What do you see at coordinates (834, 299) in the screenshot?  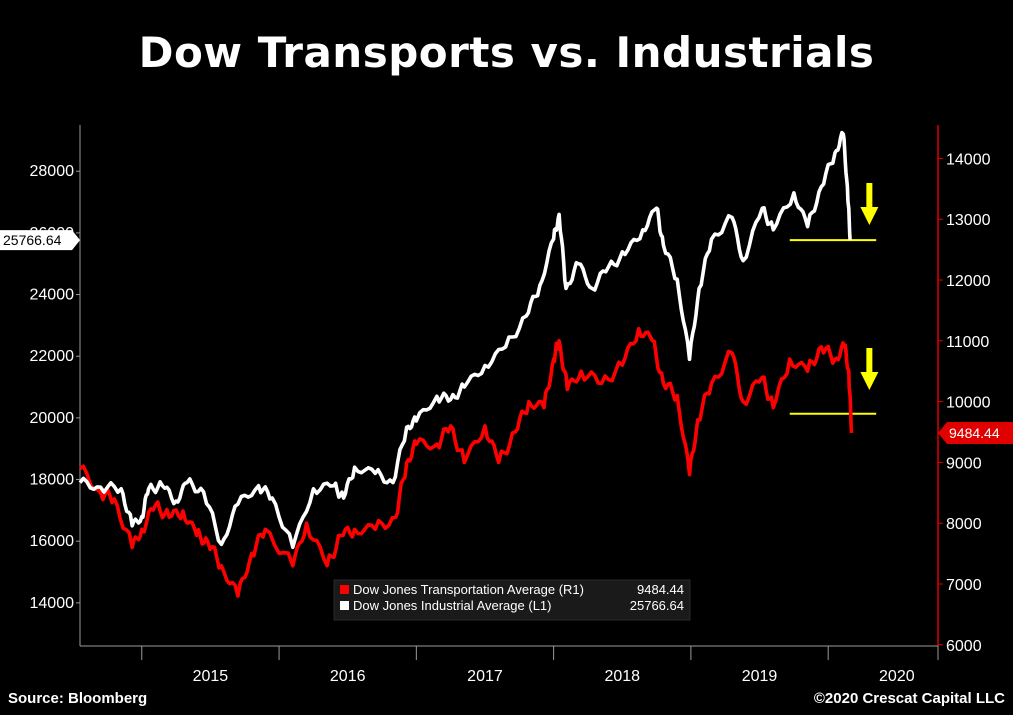 I see `annotations` at bounding box center [834, 299].